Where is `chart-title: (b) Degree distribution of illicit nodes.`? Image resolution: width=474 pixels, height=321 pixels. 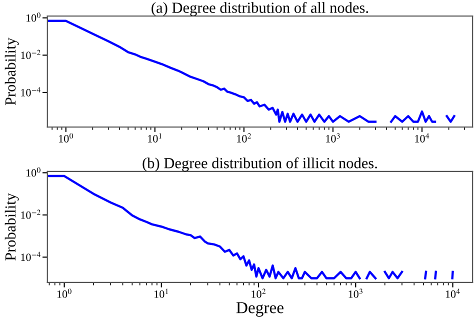
chart-title: (b) Degree distribution of illicit nodes. is located at coordinates (259, 164).